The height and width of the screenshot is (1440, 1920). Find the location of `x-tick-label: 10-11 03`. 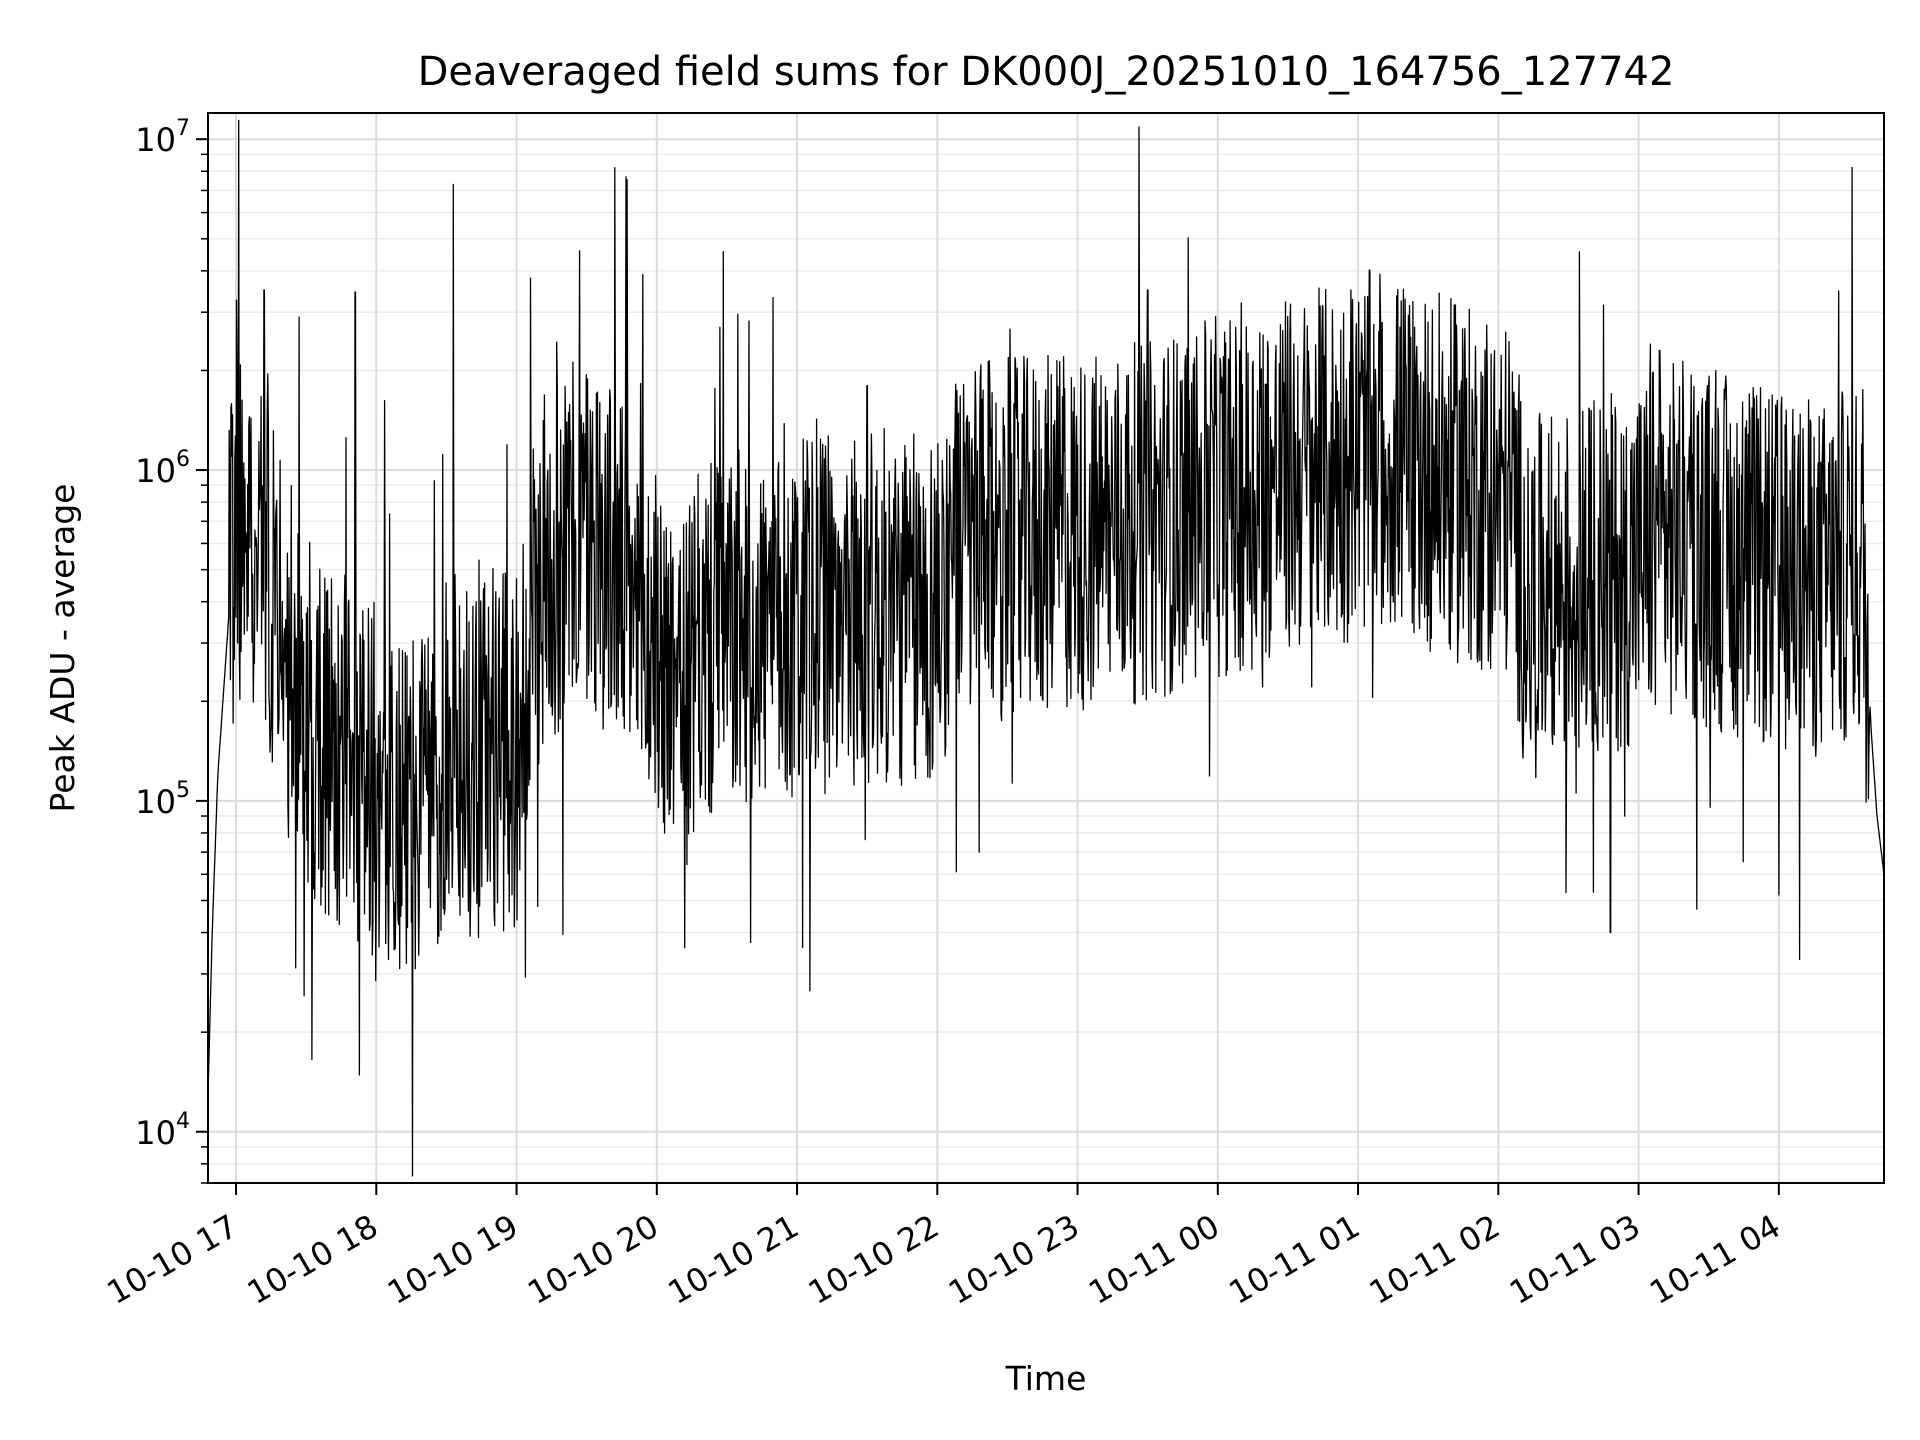

x-tick-label: 10-11 03 is located at coordinates (1575, 1259).